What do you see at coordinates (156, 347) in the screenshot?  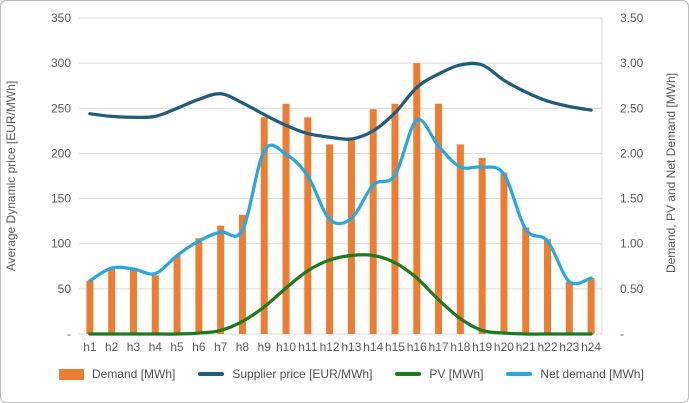 I see `x-tick-label: h4` at bounding box center [156, 347].